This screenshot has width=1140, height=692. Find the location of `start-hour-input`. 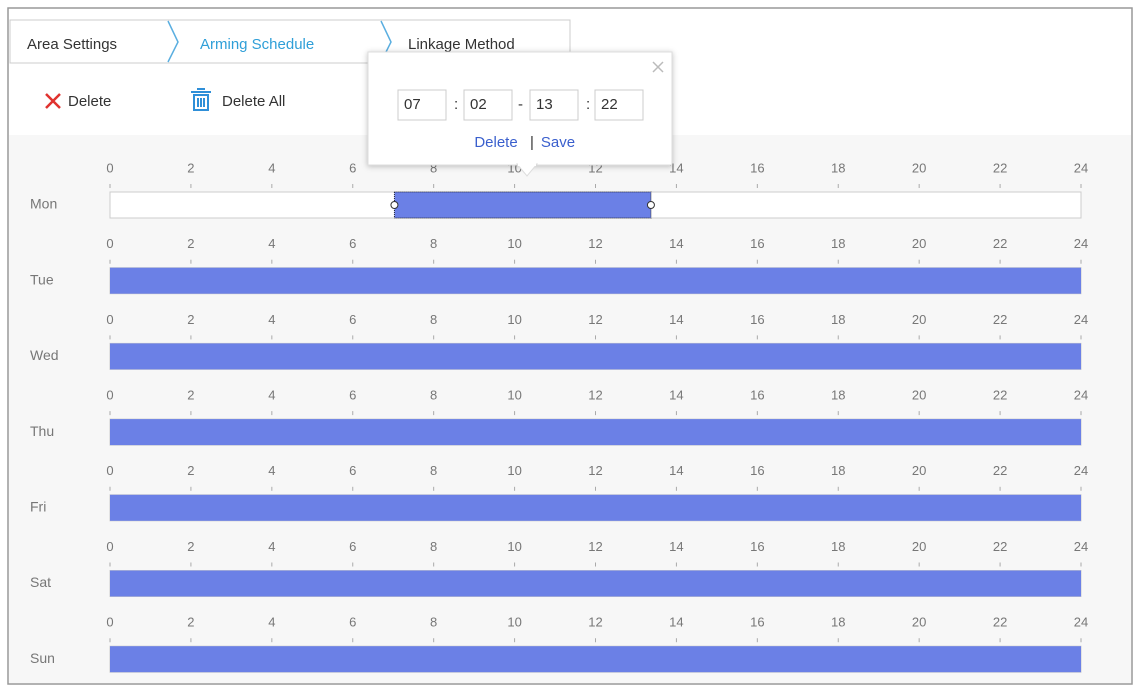

start-hour-input is located at coordinates (422, 105).